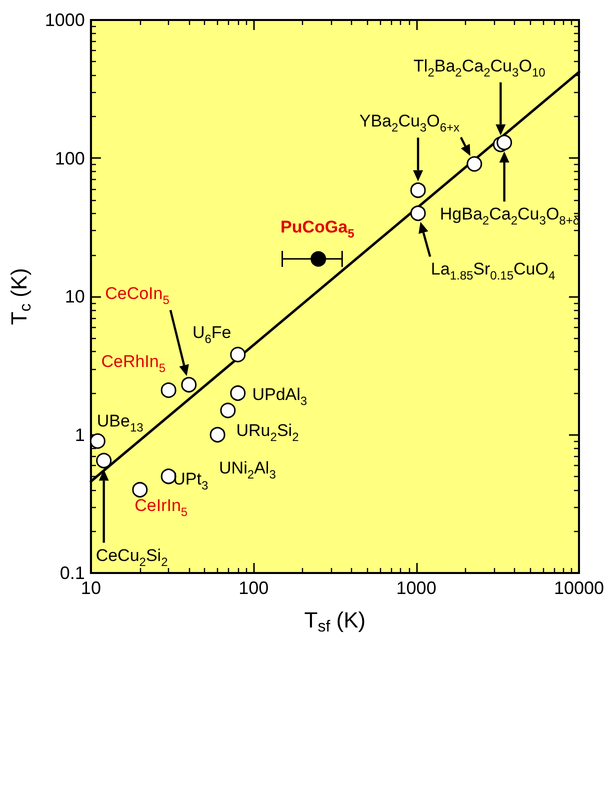  Describe the element at coordinates (493, 271) in the screenshot. I see `annotation: La$_{1.85}$Sr$_{0.15}$CuO$_{4}$` at that location.